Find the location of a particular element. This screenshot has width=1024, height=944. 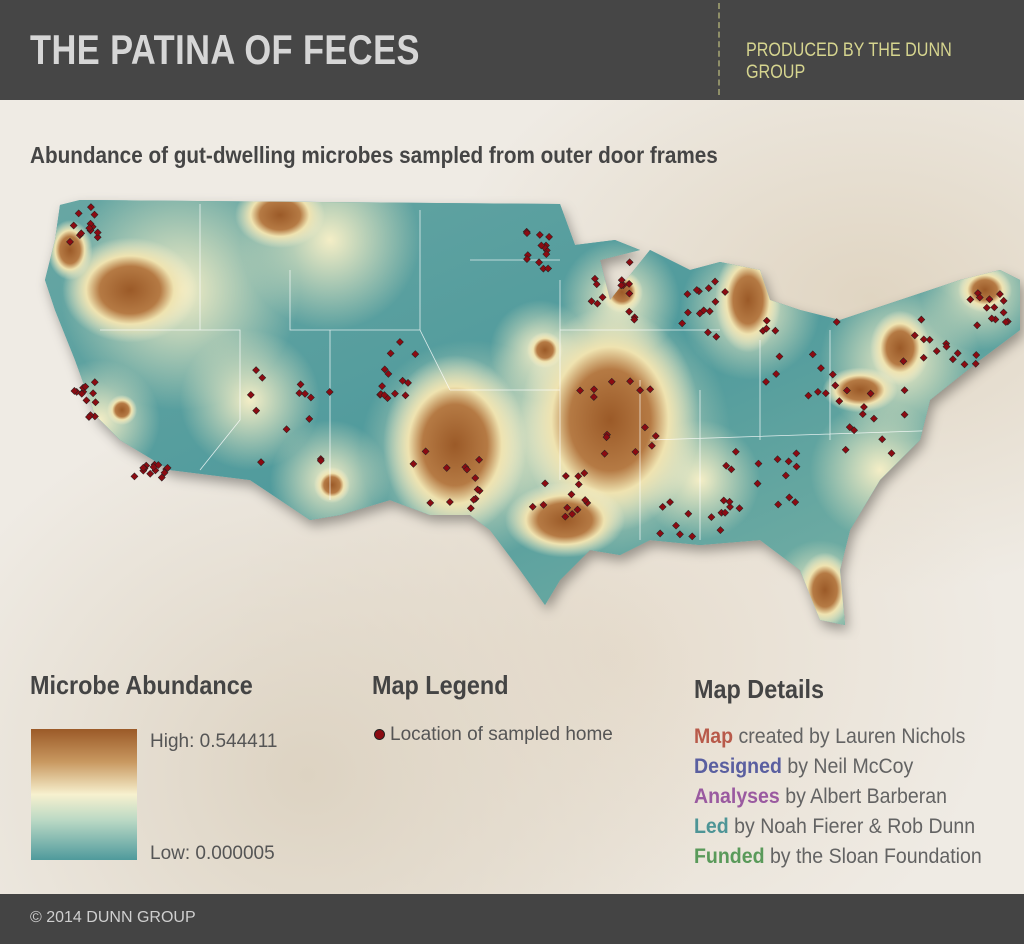

legend-item-label: Location of sampled home is located at coordinates (501, 734).